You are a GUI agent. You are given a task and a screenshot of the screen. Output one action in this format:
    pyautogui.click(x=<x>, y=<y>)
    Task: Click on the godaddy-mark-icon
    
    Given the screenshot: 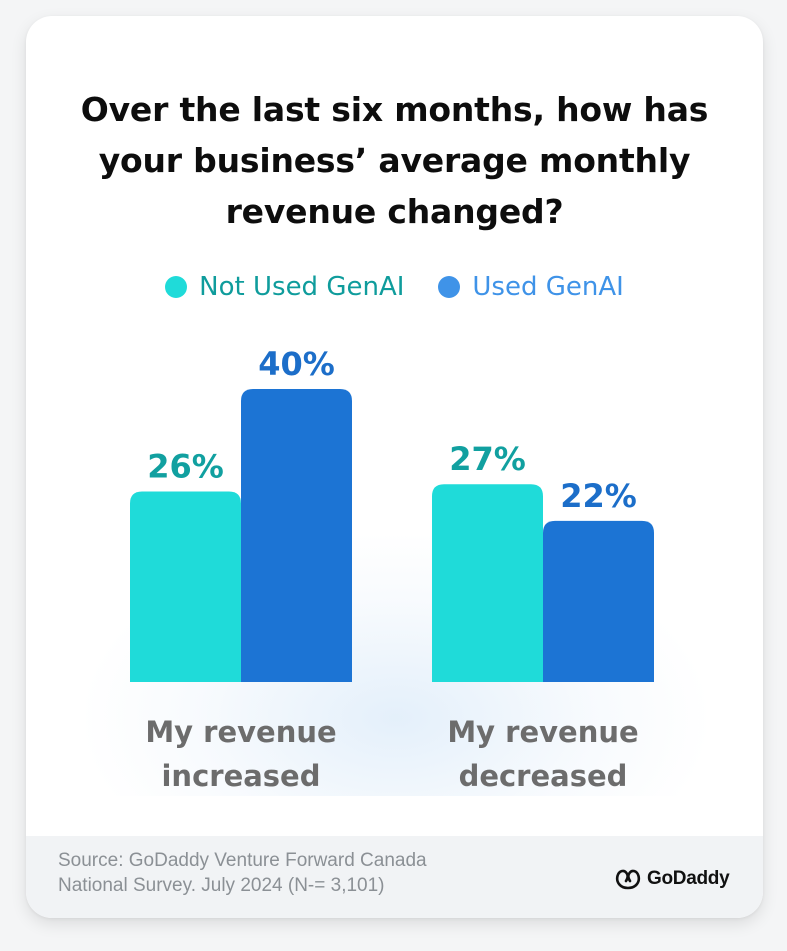 What is the action you would take?
    pyautogui.click(x=628, y=879)
    